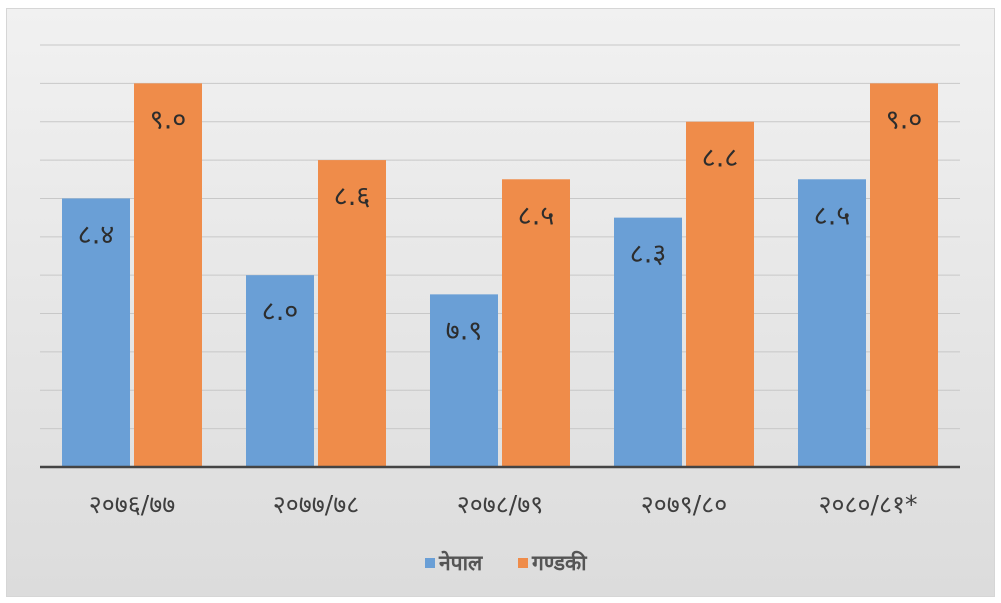 The image size is (1001, 603). What do you see at coordinates (280, 311) in the screenshot?
I see `data-label-nepal-1: ८.०` at bounding box center [280, 311].